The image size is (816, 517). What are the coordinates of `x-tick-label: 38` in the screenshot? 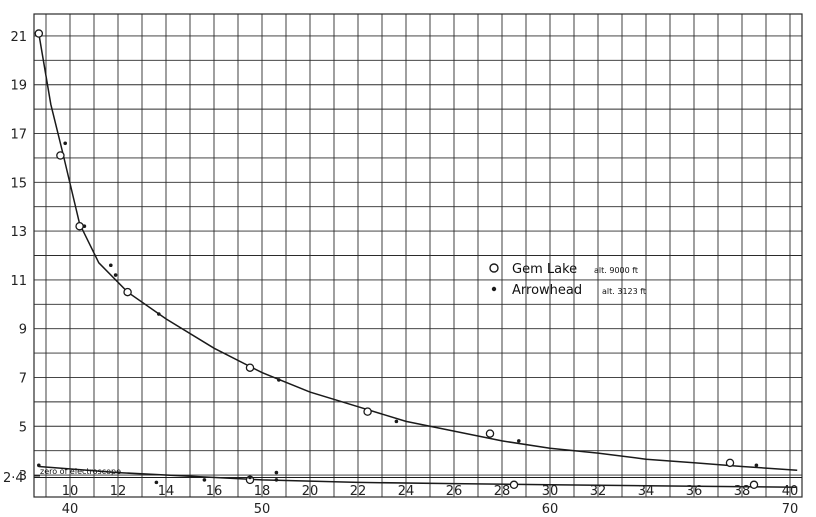 It's located at (742, 491).